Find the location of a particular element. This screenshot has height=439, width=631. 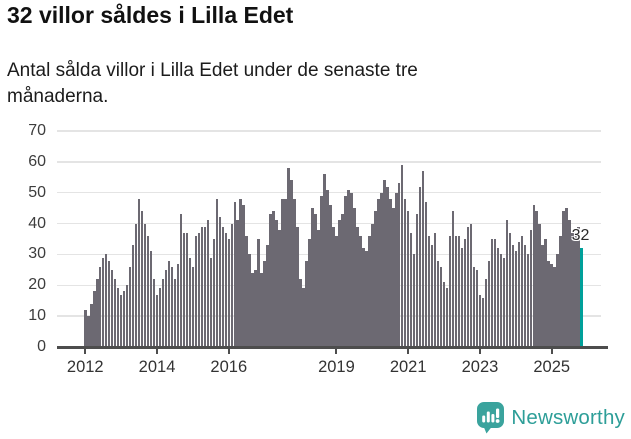

x-tick-2014 is located at coordinates (157, 351).